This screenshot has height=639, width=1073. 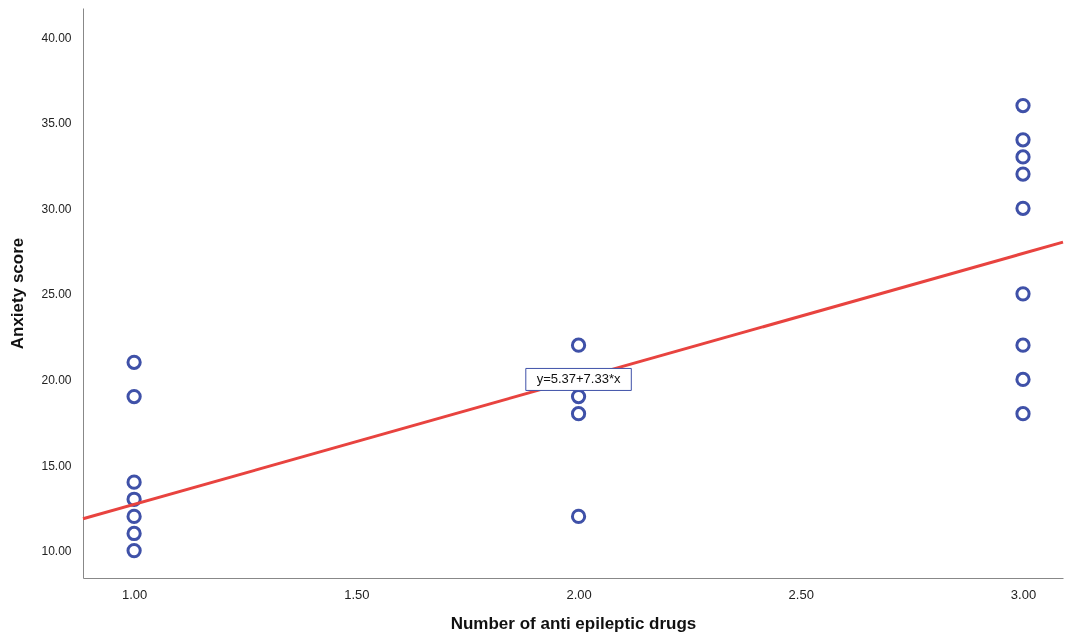 What do you see at coordinates (56, 37) in the screenshot?
I see `y-tick-label: 40.00` at bounding box center [56, 37].